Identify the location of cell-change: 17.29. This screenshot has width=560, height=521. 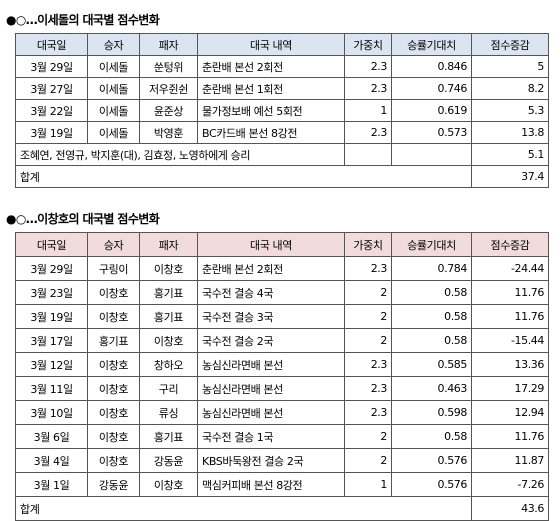
(510, 388).